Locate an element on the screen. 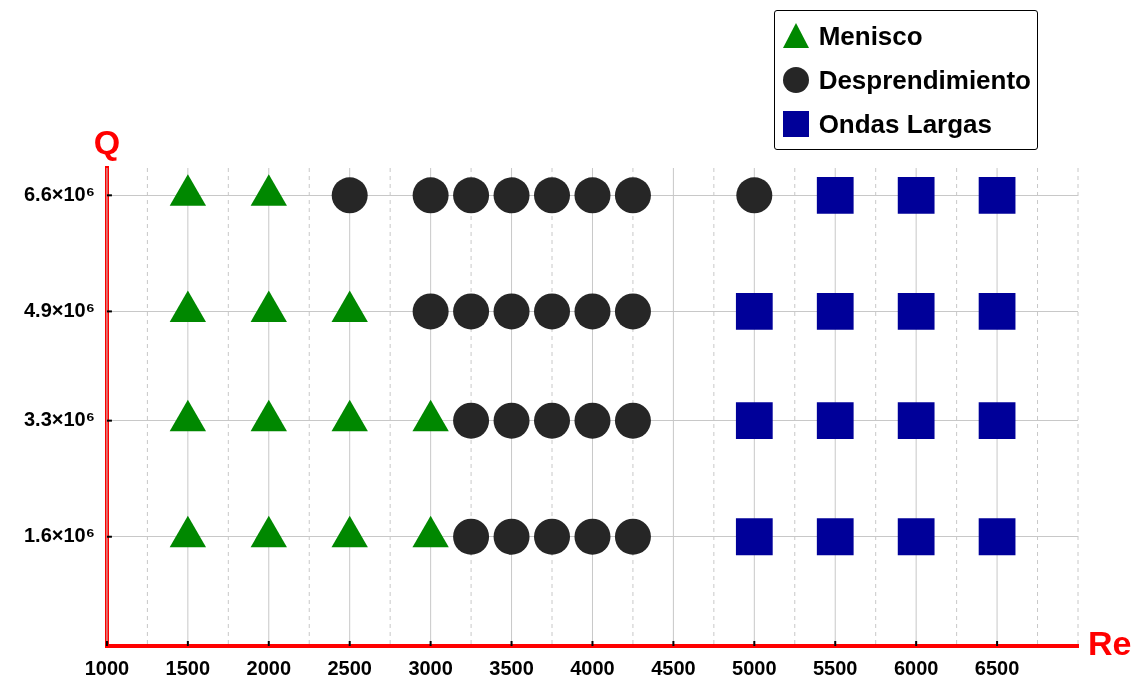 The image size is (1148, 695). x-tick-label: 3000 is located at coordinates (430, 667).